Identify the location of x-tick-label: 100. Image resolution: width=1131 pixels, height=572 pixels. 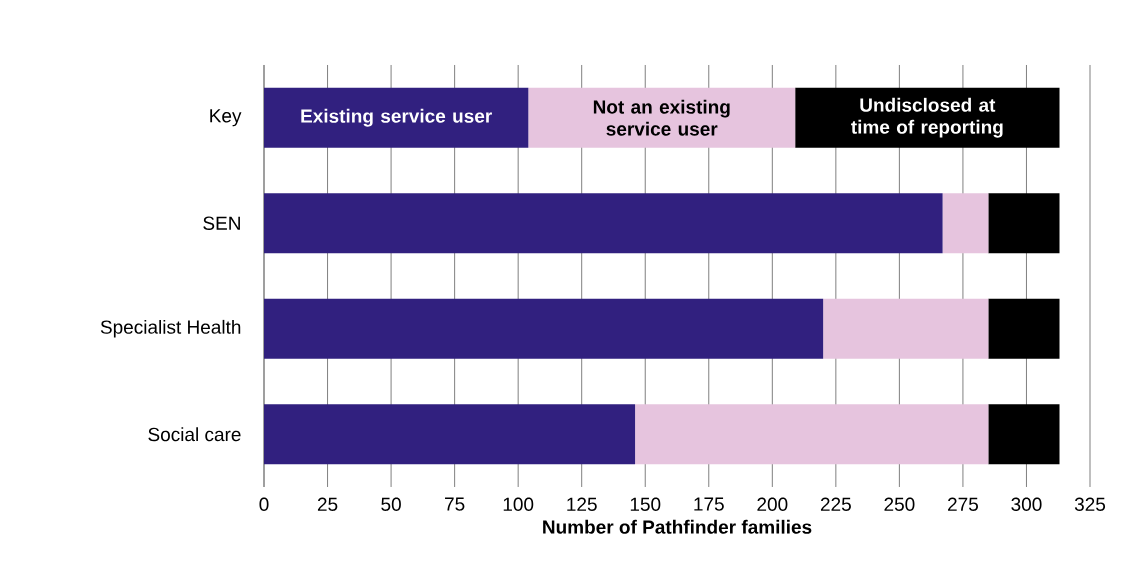
(518, 504).